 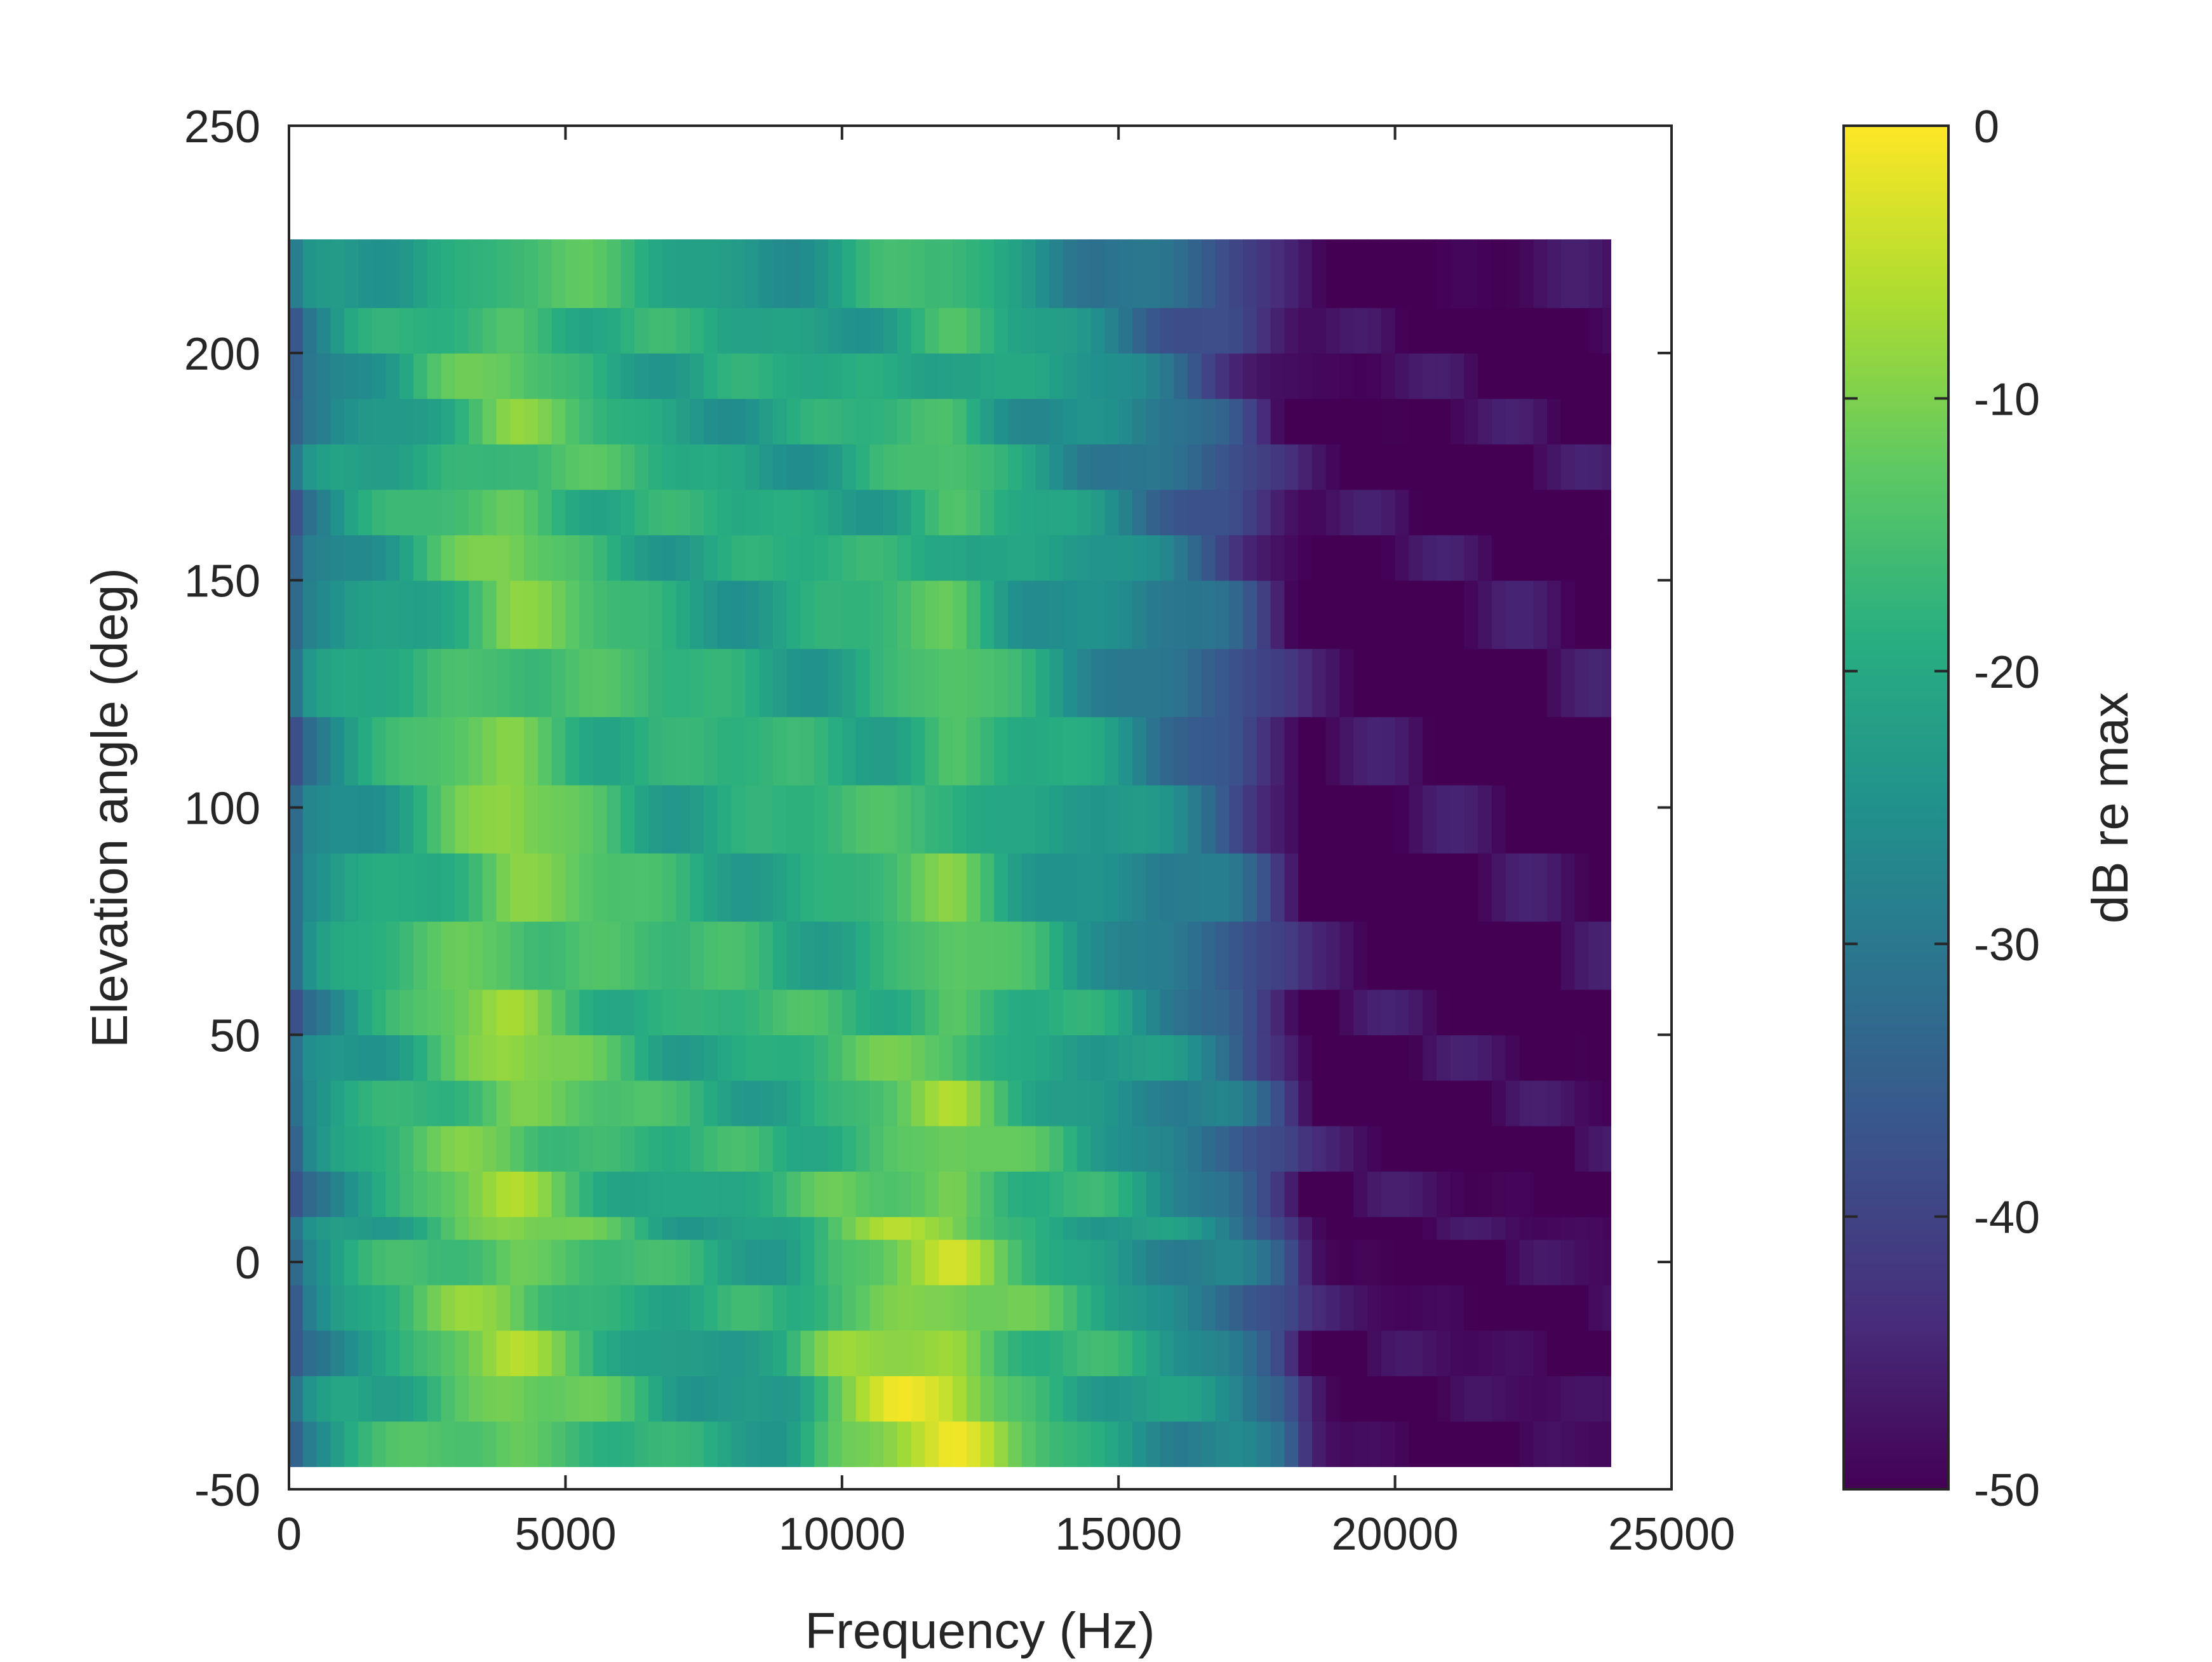 What do you see at coordinates (1896, 807) in the screenshot?
I see `colorbar-gradient` at bounding box center [1896, 807].